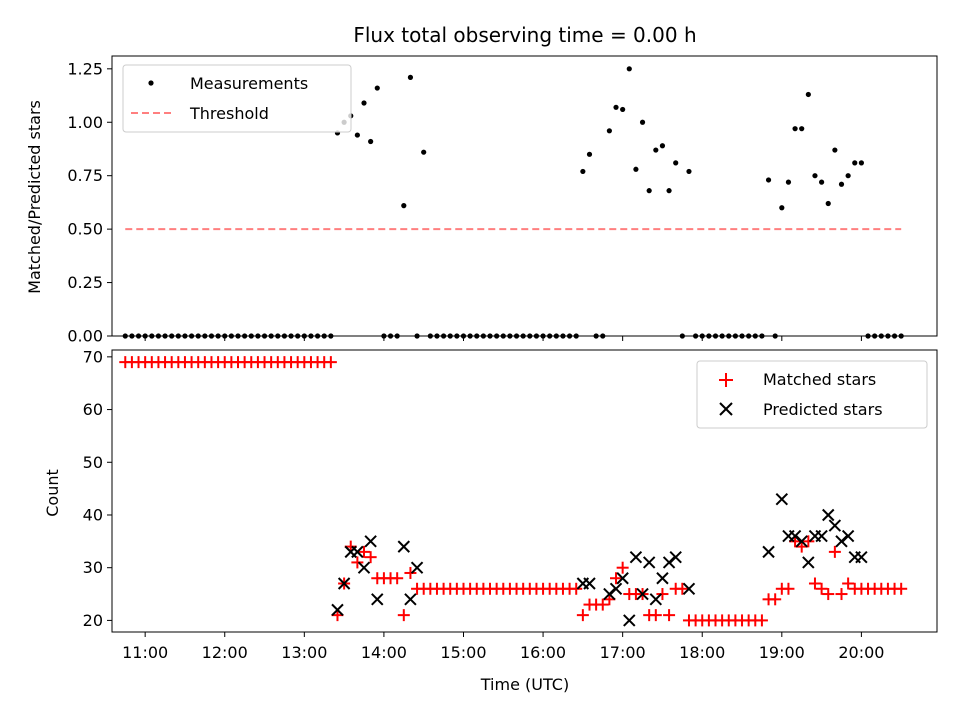  I want to click on bottom-y-tick-label: 20, so click(93, 620).